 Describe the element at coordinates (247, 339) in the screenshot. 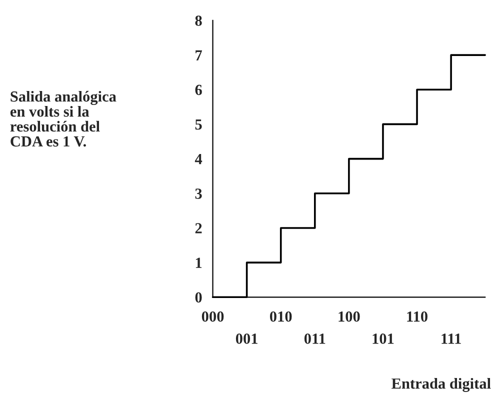

I see `x-tick-label: 001` at that location.